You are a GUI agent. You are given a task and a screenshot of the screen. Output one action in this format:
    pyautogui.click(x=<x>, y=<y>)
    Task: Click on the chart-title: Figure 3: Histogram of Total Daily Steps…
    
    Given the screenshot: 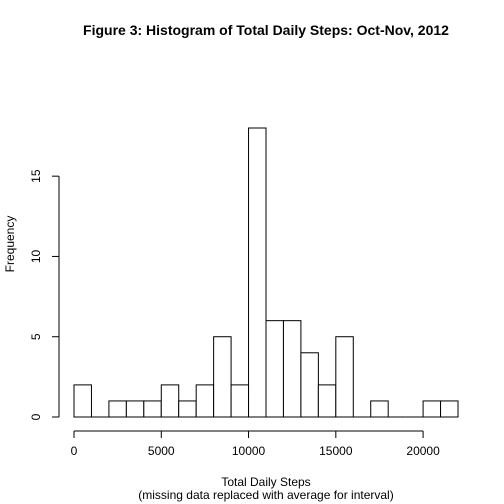 What is the action you would take?
    pyautogui.click(x=266, y=30)
    